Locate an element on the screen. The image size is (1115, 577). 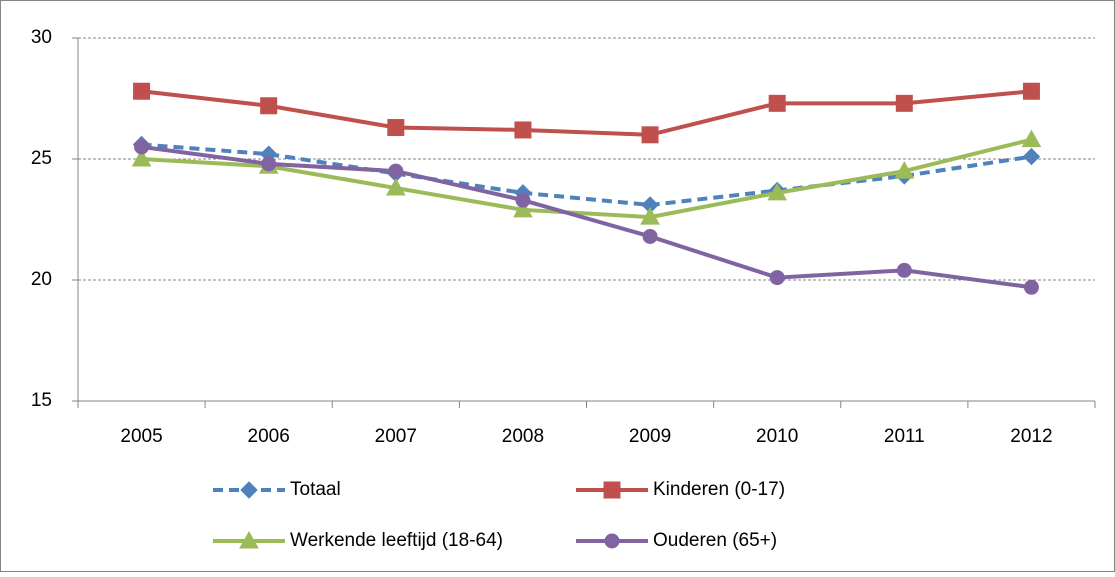
y-tick-label: 15 is located at coordinates (41, 400).